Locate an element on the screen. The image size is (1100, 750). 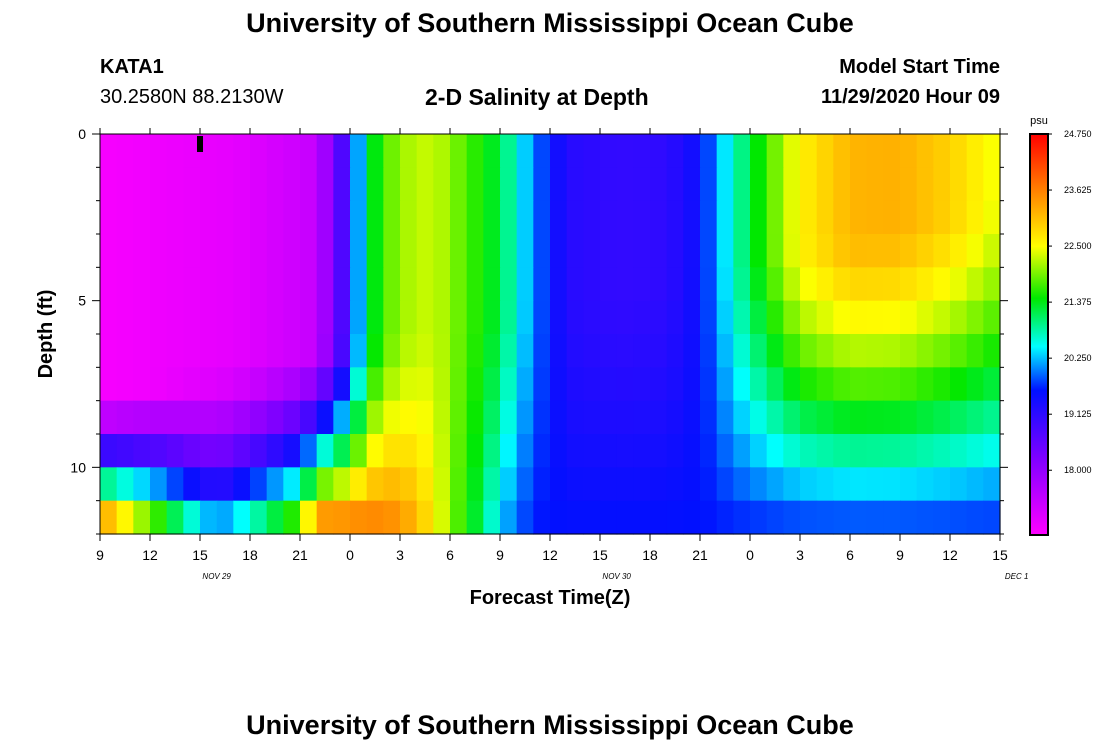
x-tick-label: 6 is located at coordinates (450, 555).